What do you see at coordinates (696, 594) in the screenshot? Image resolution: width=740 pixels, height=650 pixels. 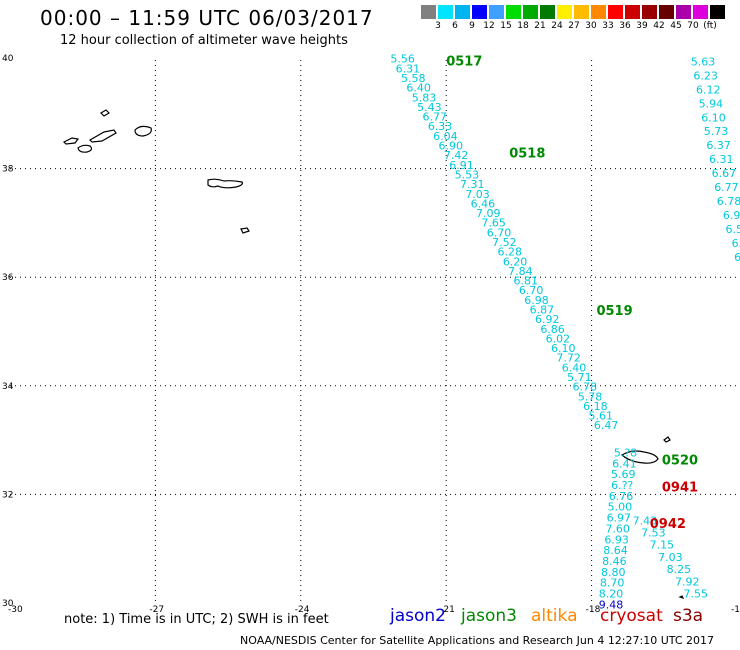 I see `swh-value: 7.55` at bounding box center [696, 594].